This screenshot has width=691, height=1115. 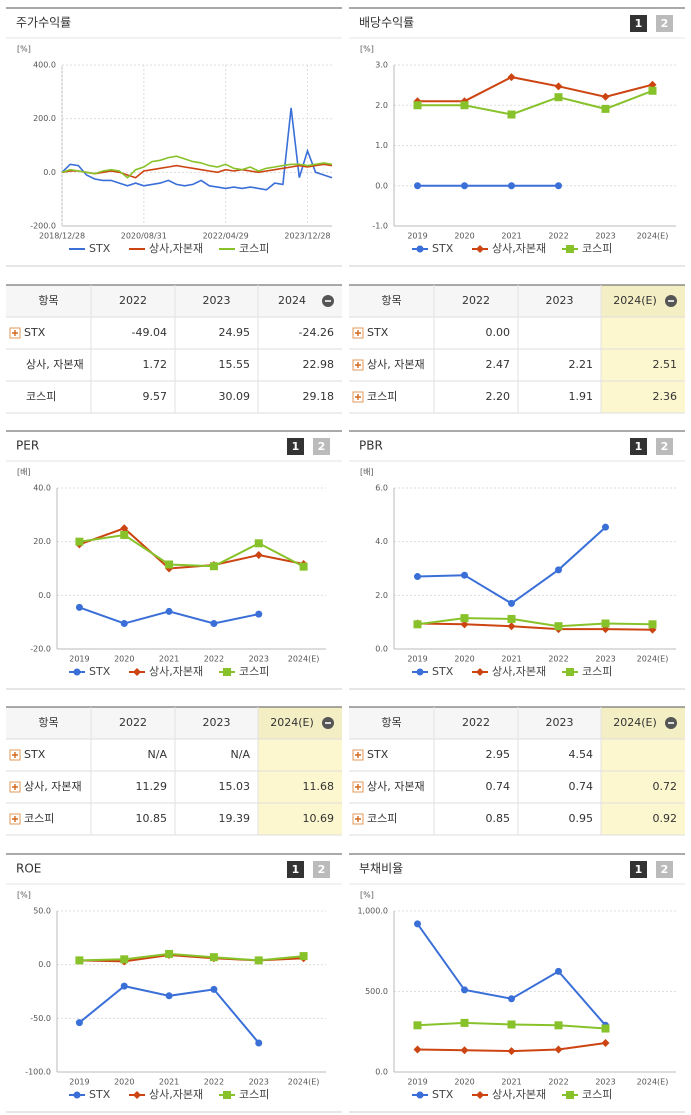 What do you see at coordinates (381, 488) in the screenshot?
I see `y-tick-label: 6.0` at bounding box center [381, 488].